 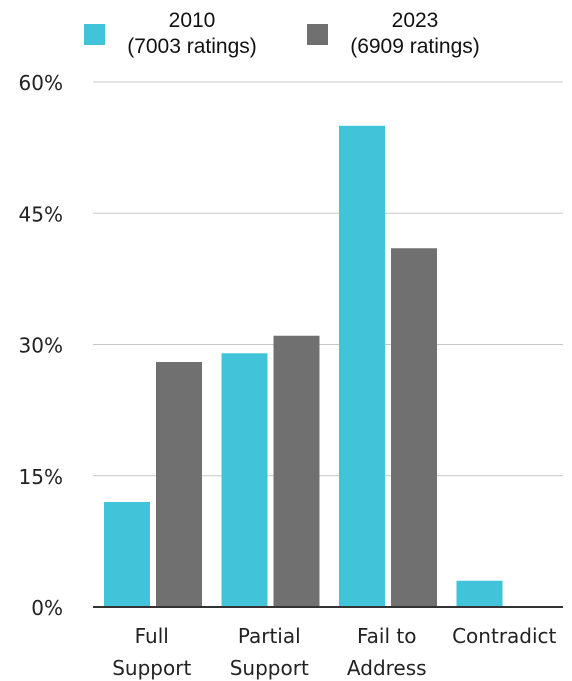 I want to click on x-tick-label: Partial, so click(x=269, y=636).